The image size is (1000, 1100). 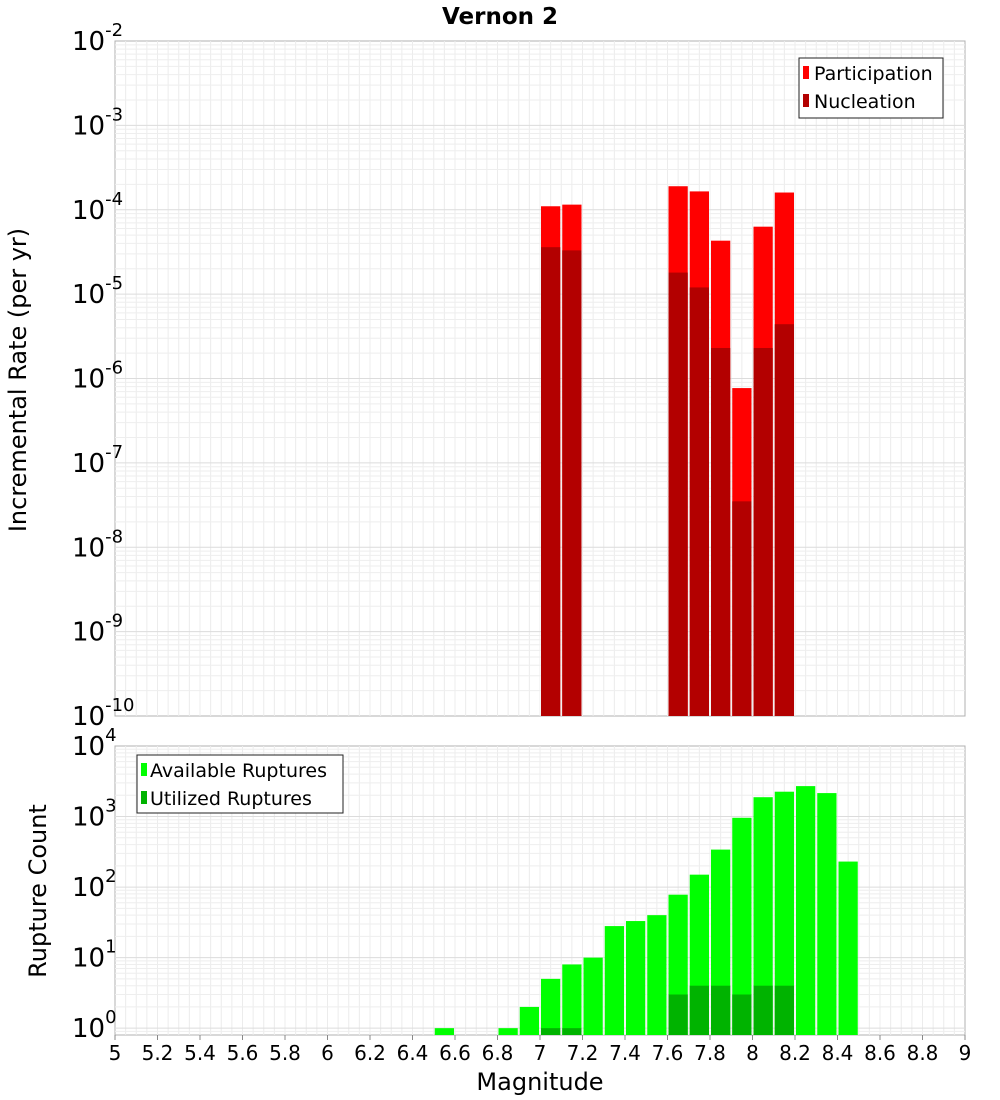 I want to click on bottom-y-tick-label: 10², so click(x=94, y=884).